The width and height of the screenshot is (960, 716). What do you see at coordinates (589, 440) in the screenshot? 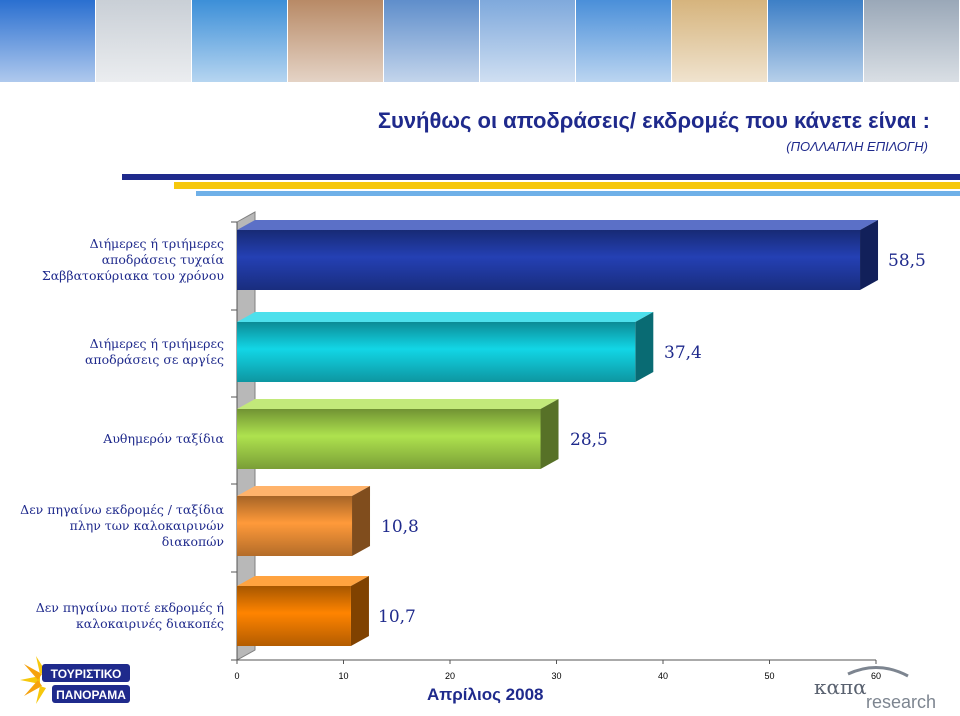
I see `value-label: 28,5` at bounding box center [589, 440].